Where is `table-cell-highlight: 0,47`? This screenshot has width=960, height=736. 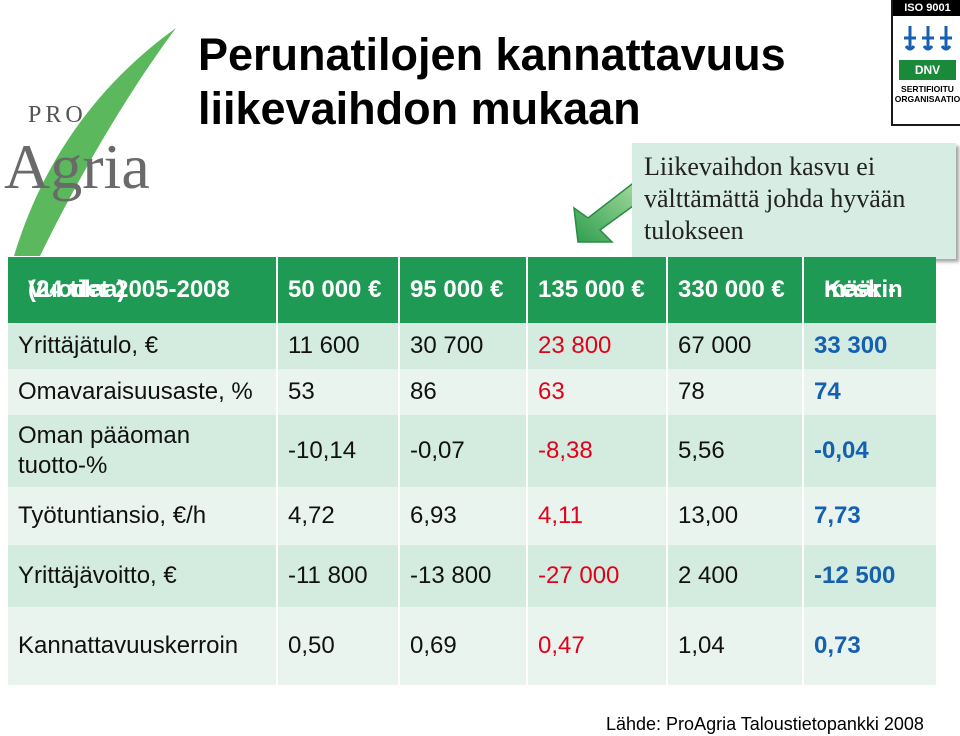 table-cell-highlight: 0,47 is located at coordinates (598, 646).